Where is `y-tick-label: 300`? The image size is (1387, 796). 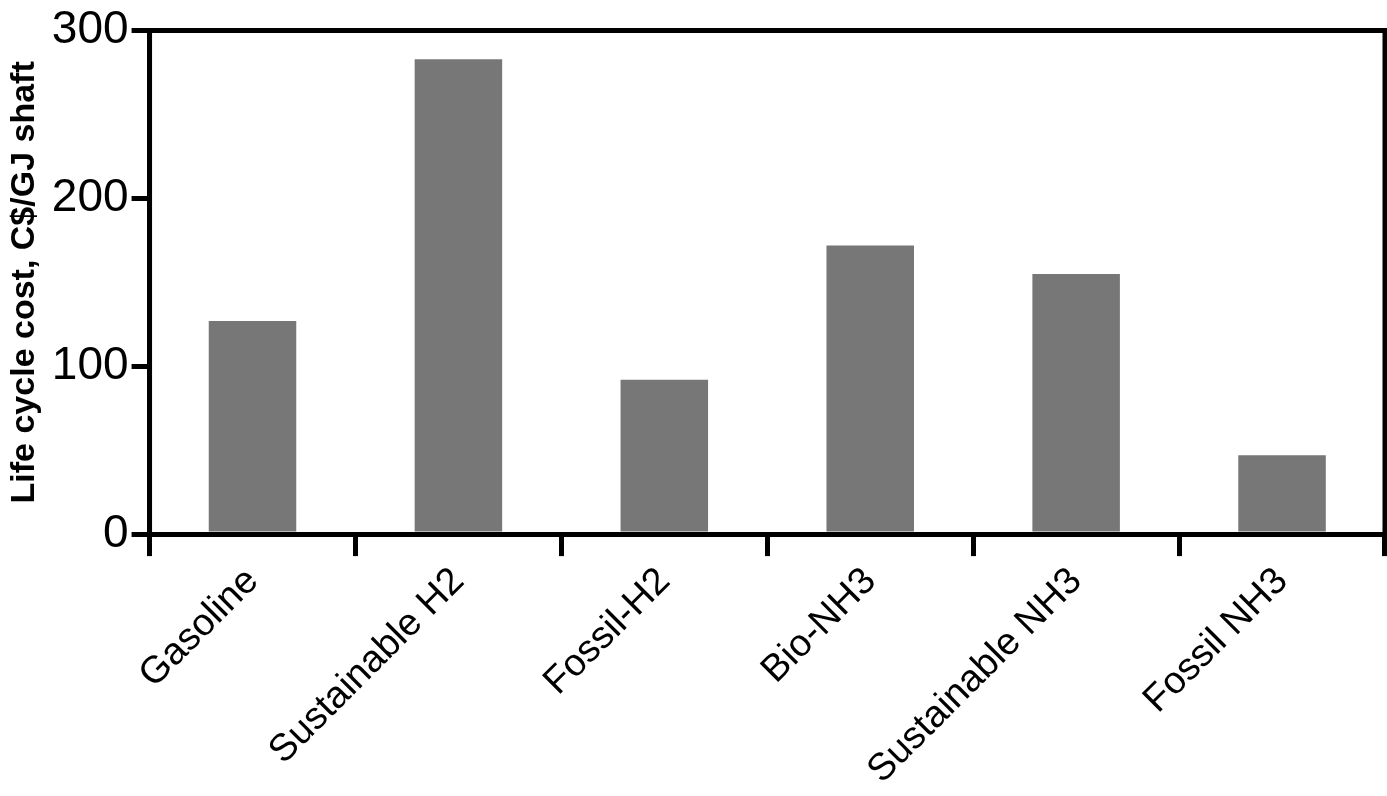 y-tick-label: 300 is located at coordinates (90, 27).